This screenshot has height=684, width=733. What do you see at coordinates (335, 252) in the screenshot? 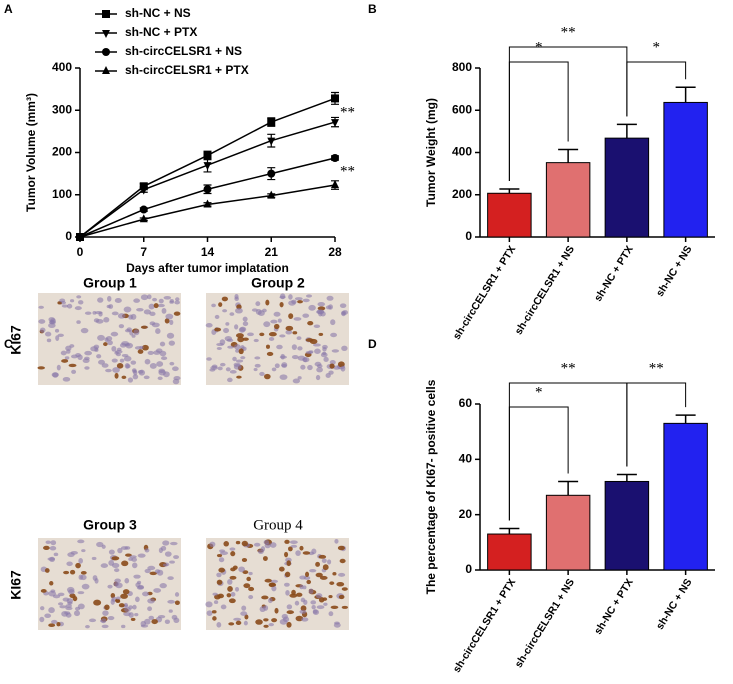
I see `x-tick-label: 28` at bounding box center [335, 252].